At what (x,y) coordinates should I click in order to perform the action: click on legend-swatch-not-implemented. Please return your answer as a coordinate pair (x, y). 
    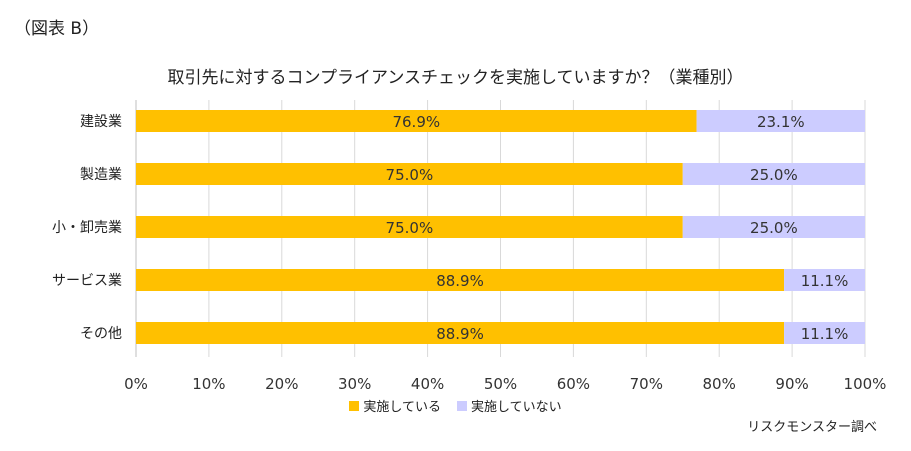
    Looking at the image, I should click on (462, 405).